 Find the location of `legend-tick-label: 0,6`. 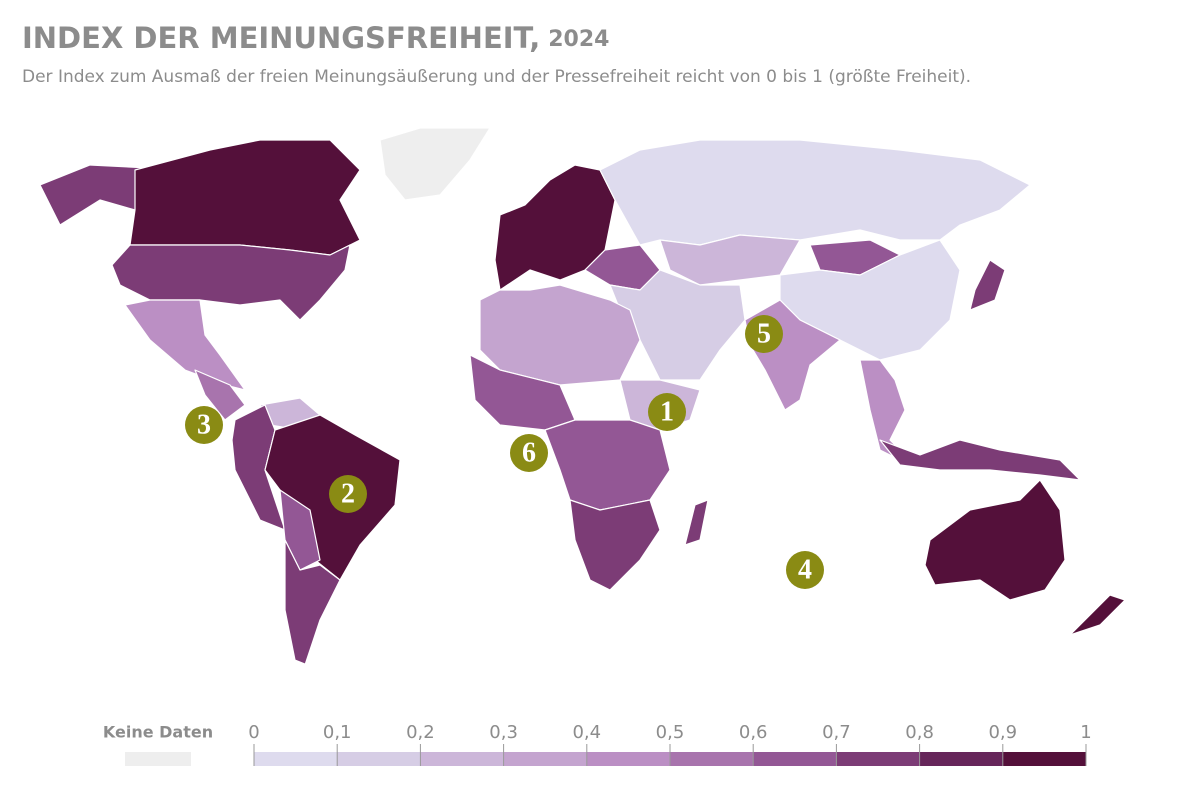

legend-tick-label: 0,6 is located at coordinates (753, 732).